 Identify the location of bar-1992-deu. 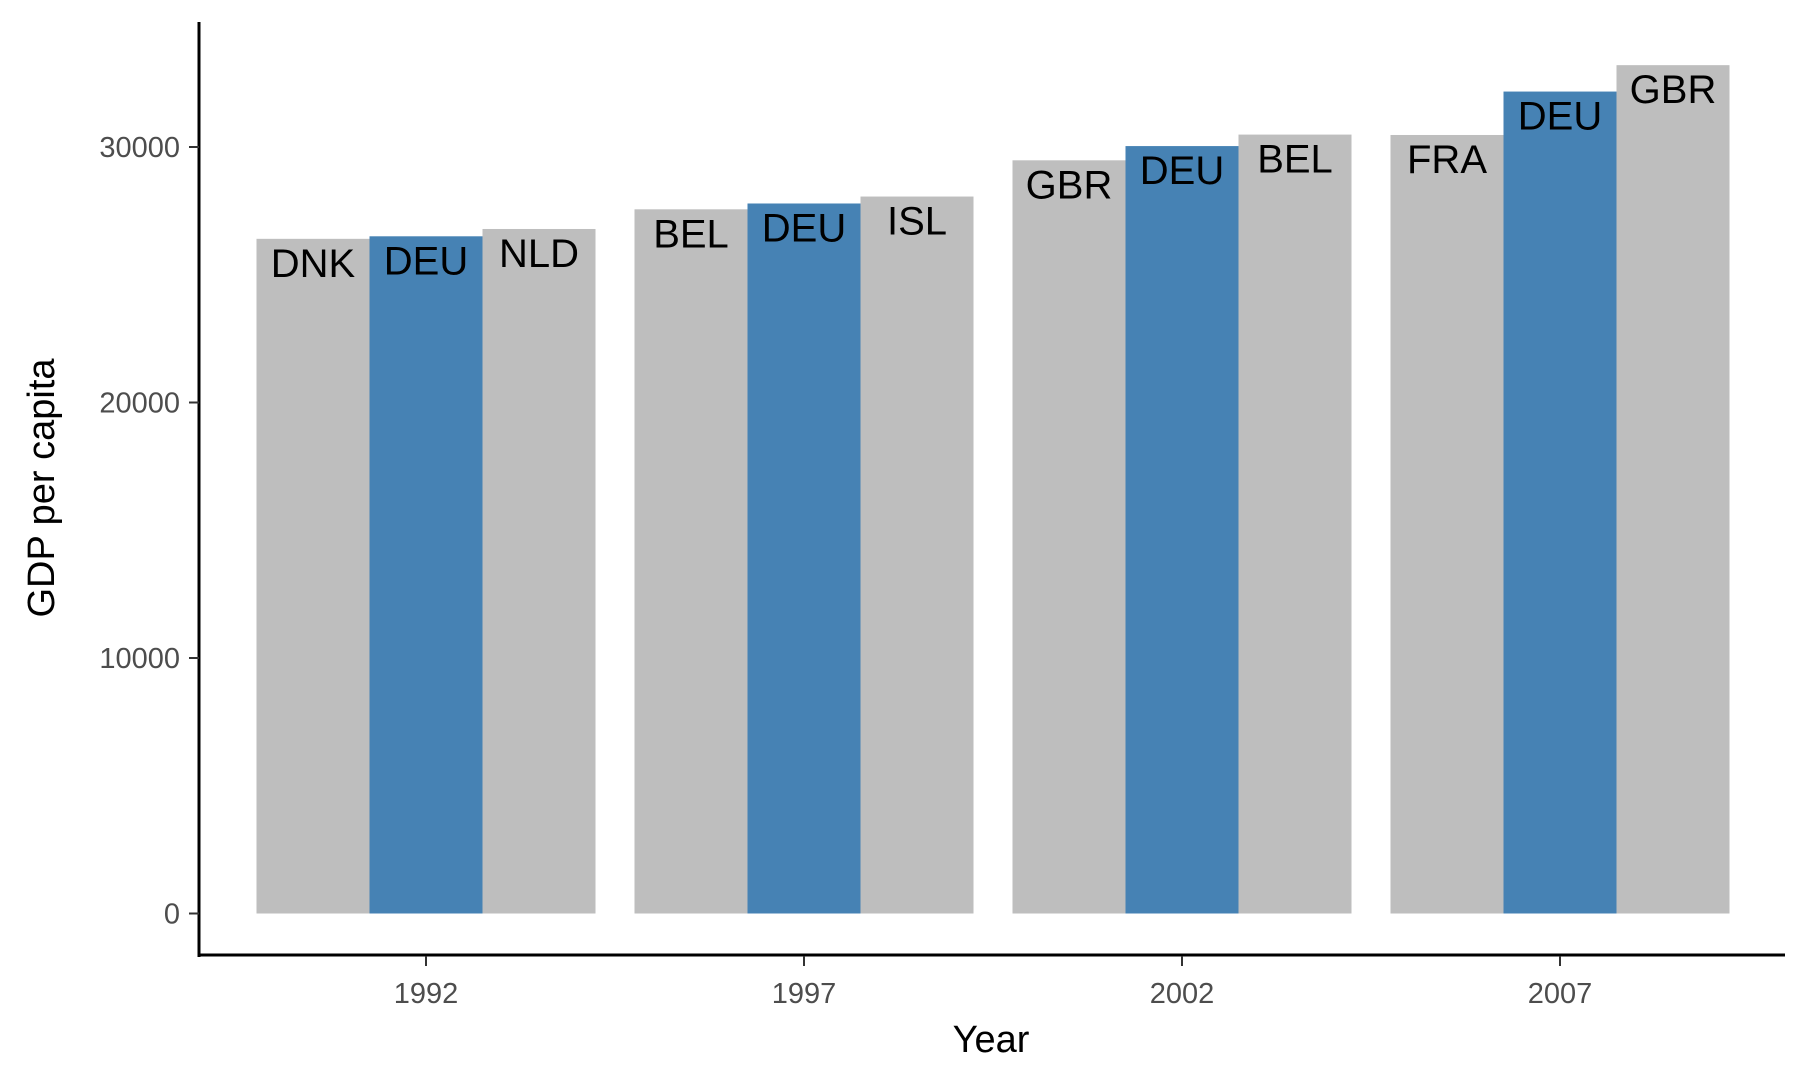
(426, 575).